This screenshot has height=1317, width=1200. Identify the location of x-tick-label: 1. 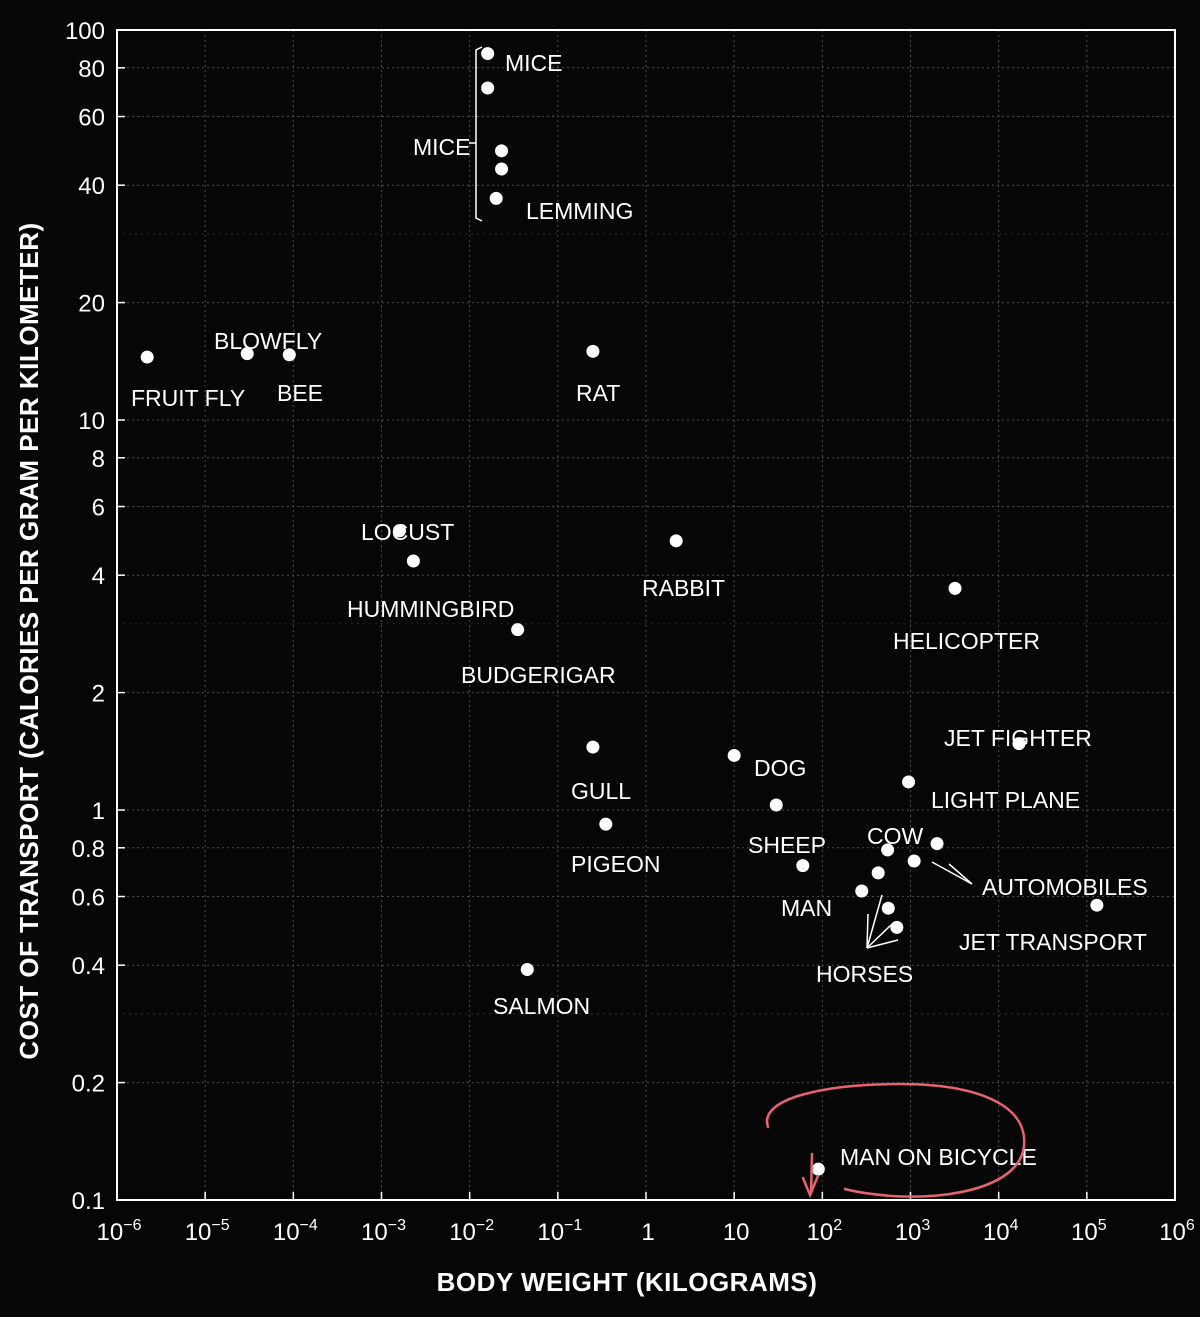
(647, 1232).